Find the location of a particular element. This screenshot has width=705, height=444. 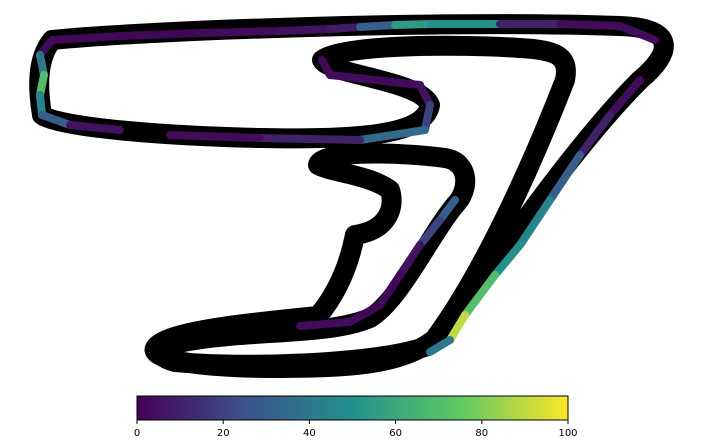

colorbar-ticks: 0 20 40 60 80 100 is located at coordinates (356, 429).